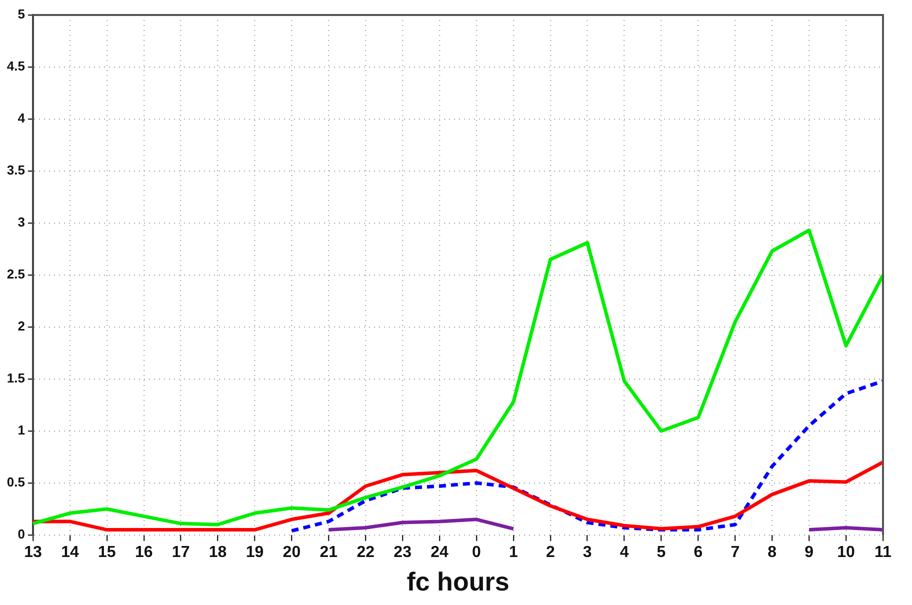 The height and width of the screenshot is (605, 912). Describe the element at coordinates (217, 553) in the screenshot. I see `x-tick-label: 18` at that location.